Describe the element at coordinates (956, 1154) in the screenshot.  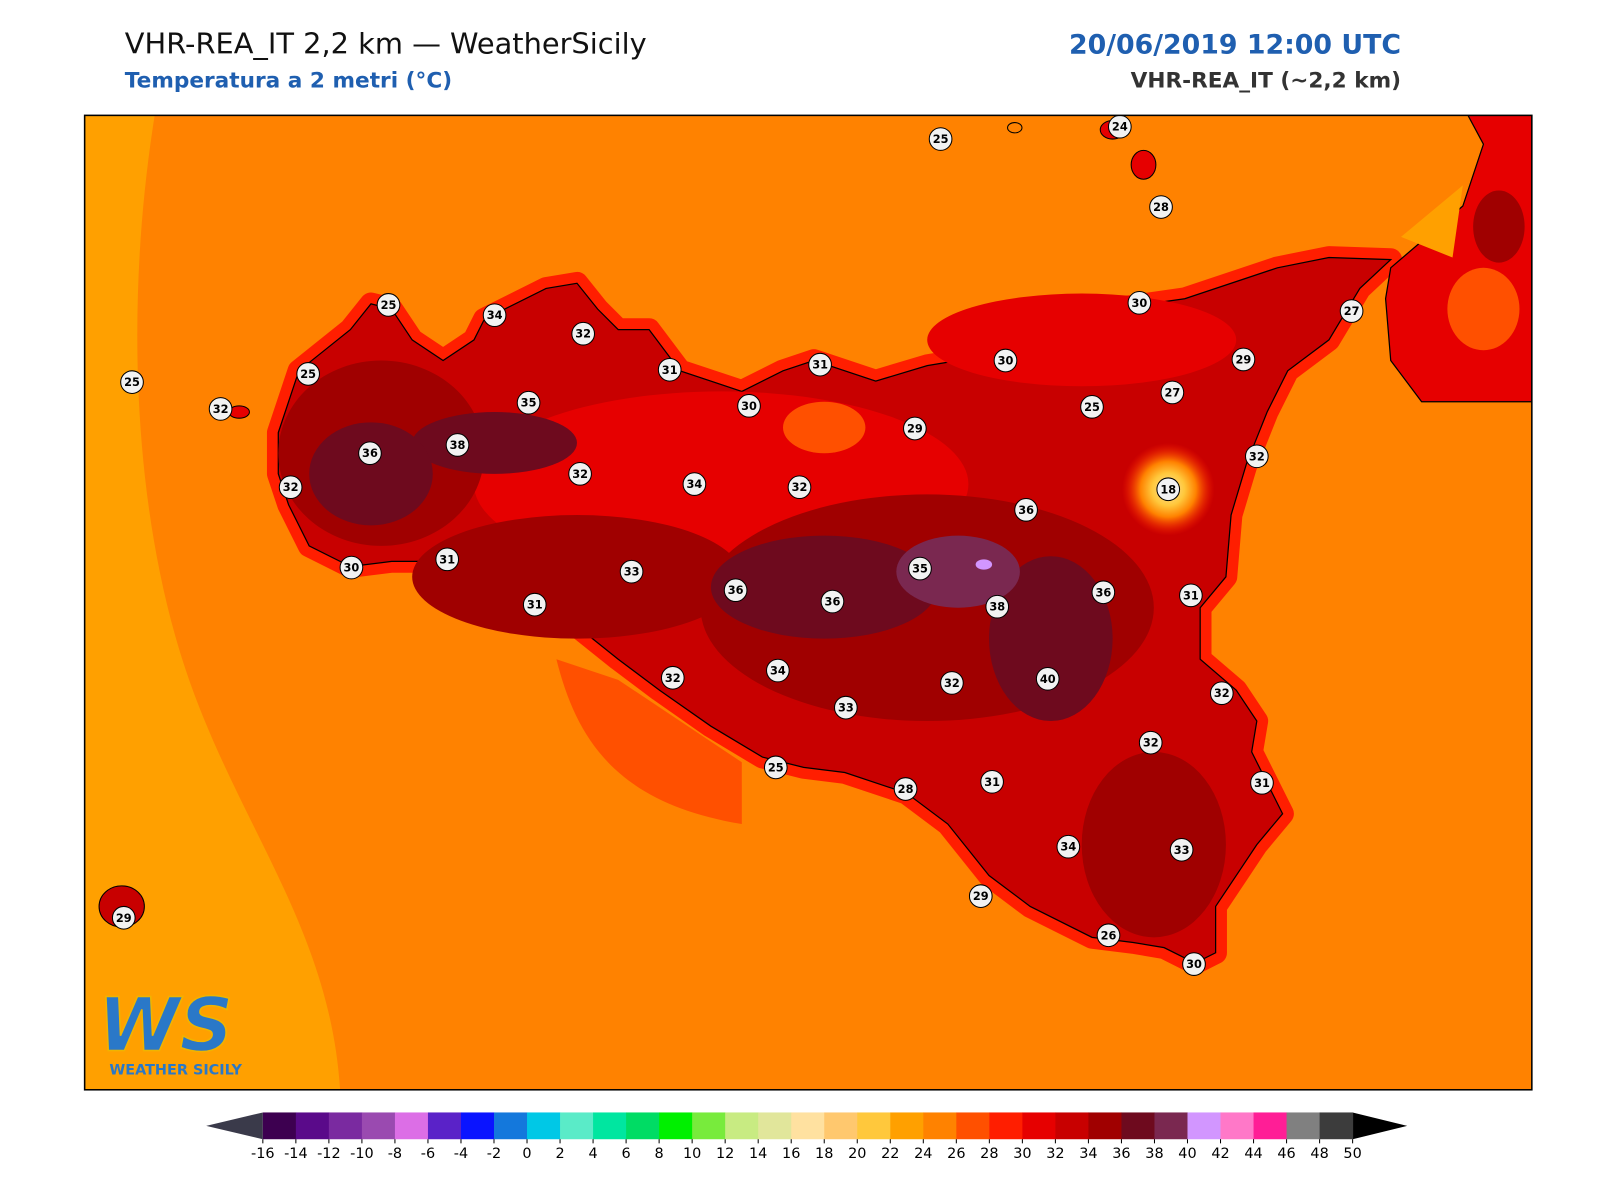
I see `colorbar-tick-label: 26` at that location.